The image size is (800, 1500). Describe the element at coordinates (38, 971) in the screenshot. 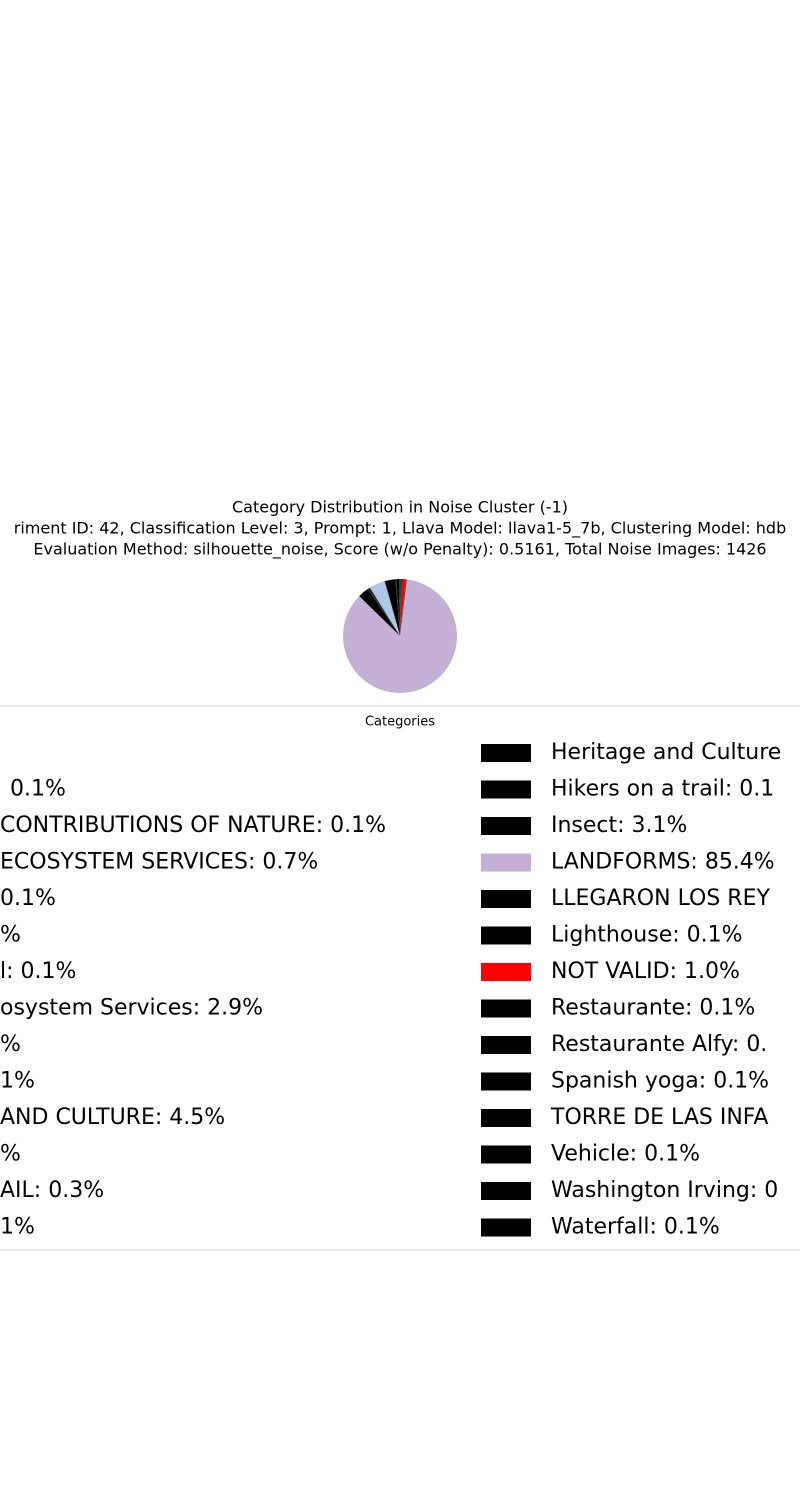

I see `legend-label: l: 0.1%` at that location.